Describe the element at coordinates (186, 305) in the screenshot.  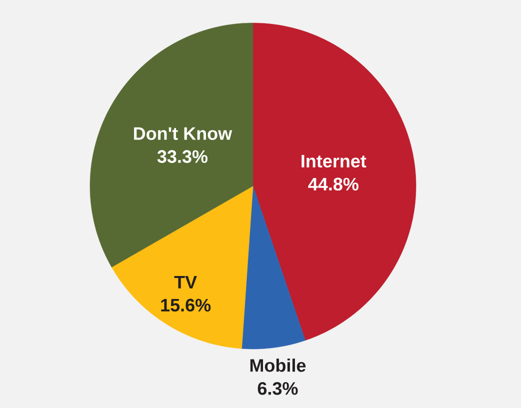
I see `data-label: 15.6%` at that location.